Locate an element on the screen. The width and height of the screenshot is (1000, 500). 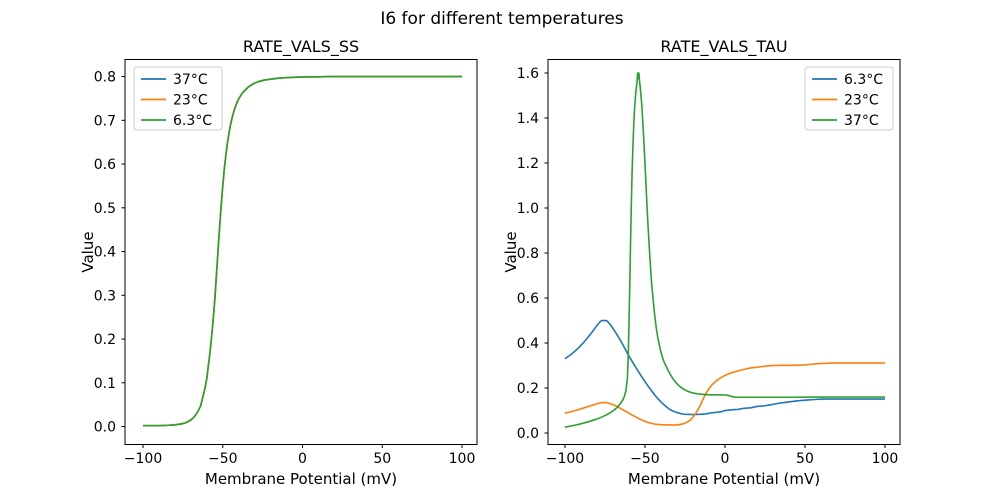
left-xaxis-label: Membrane Potential (mV) is located at coordinates (301, 479).